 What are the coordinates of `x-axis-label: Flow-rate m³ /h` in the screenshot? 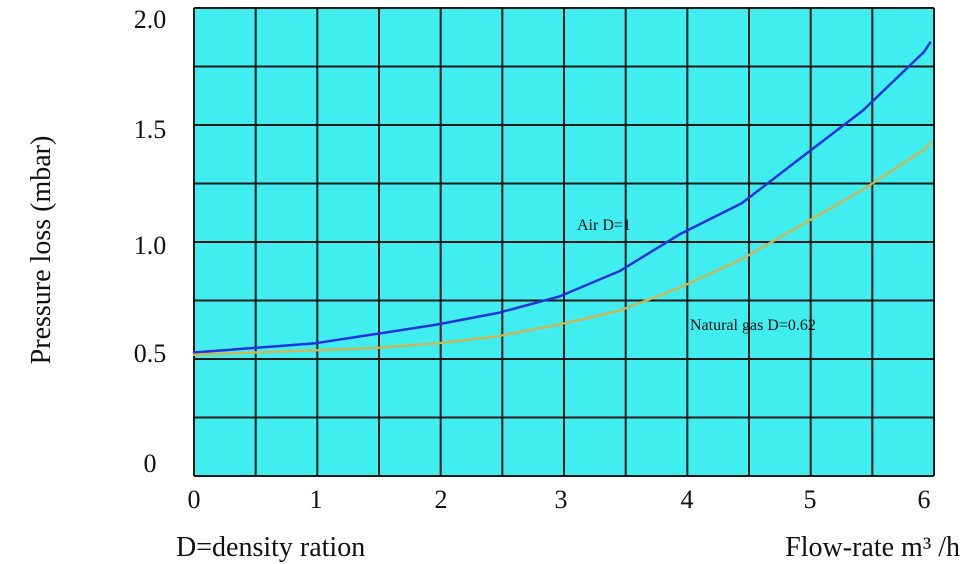 It's located at (872, 547).